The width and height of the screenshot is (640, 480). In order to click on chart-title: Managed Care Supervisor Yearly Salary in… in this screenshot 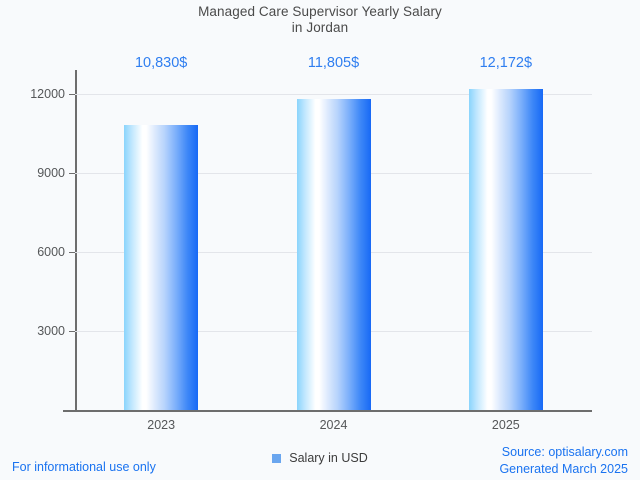, I will do `click(320, 20)`.